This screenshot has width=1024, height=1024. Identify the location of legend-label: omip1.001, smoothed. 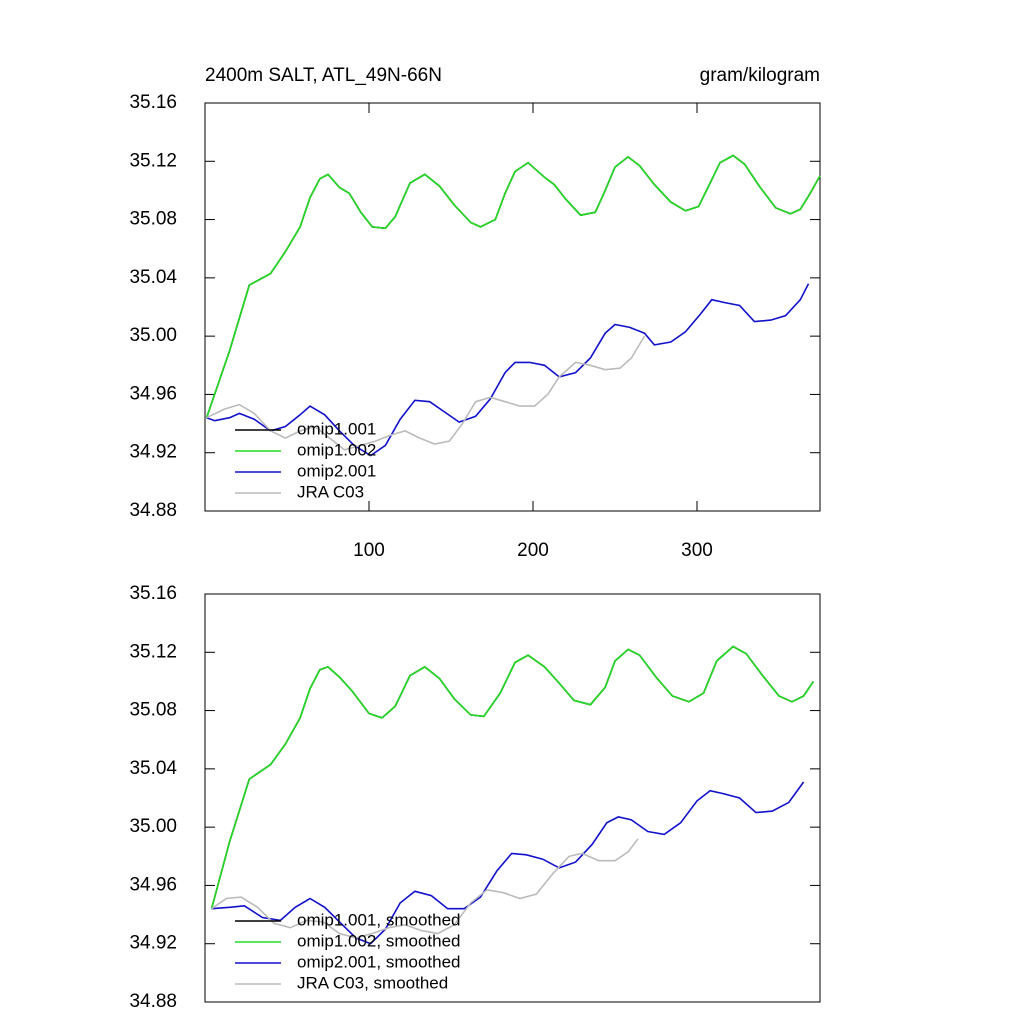
(379, 919).